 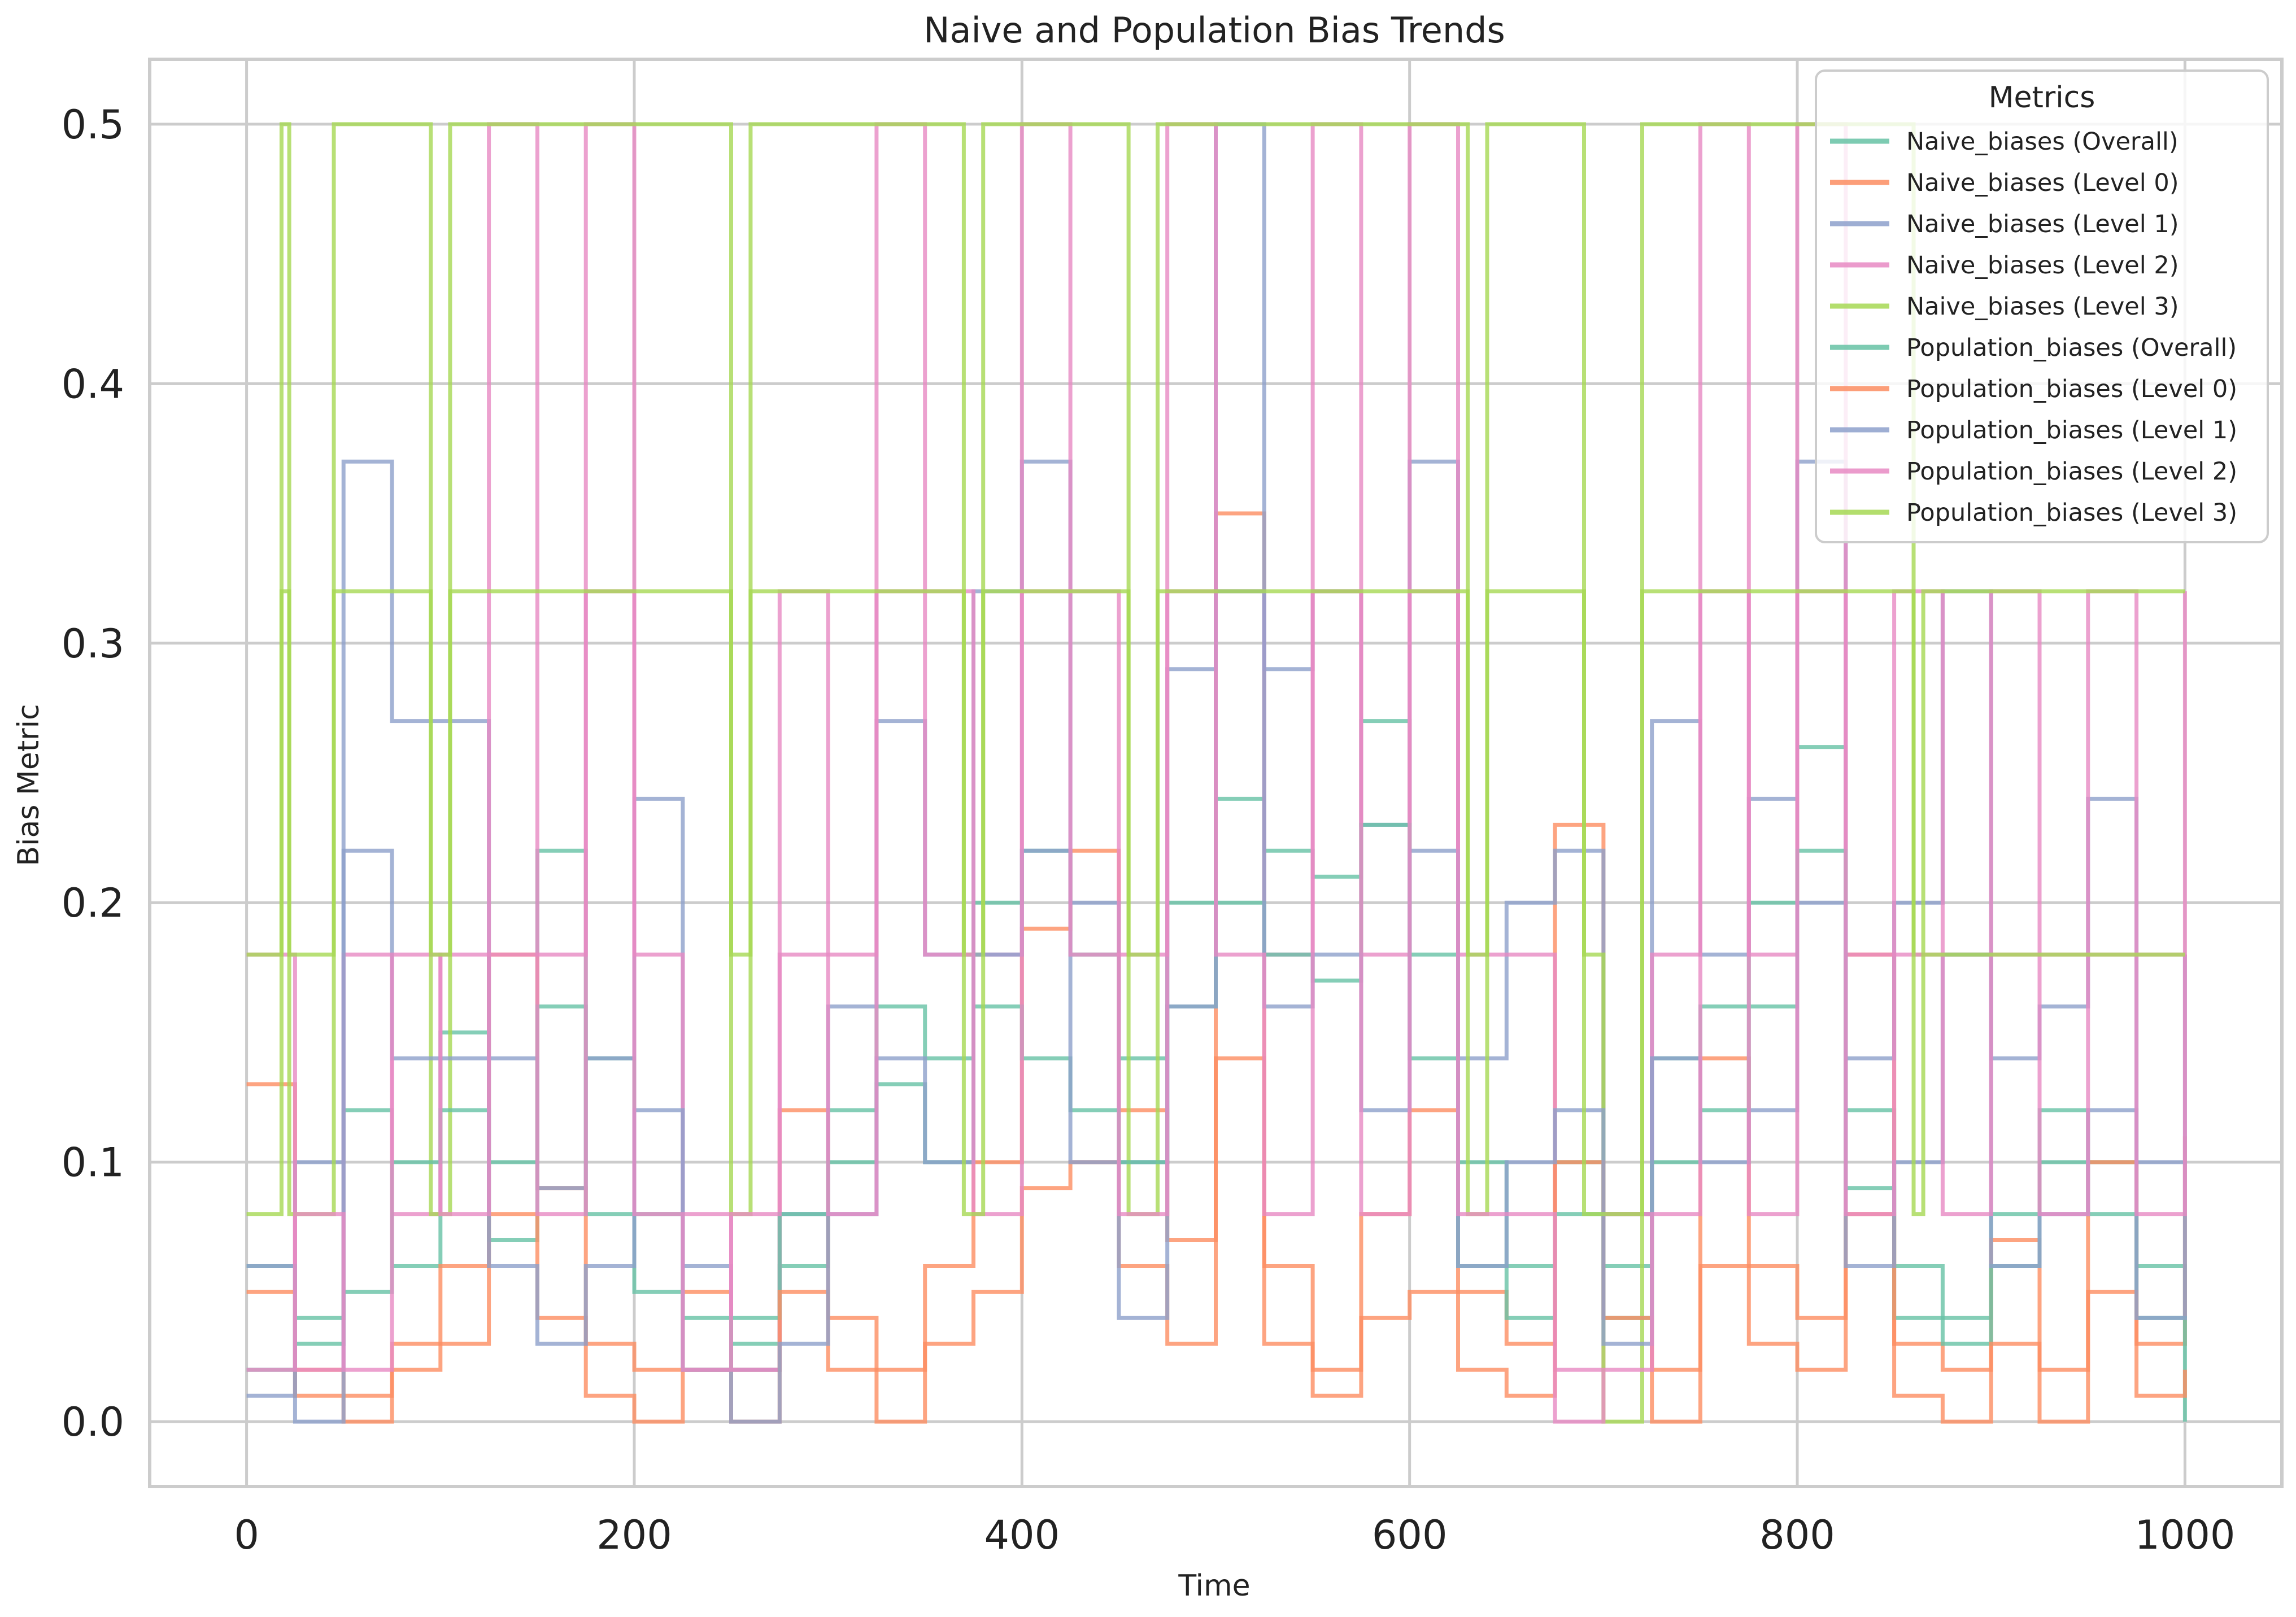 What do you see at coordinates (2071, 389) in the screenshot?
I see `legend-label: Population_biases (Level 0)` at bounding box center [2071, 389].